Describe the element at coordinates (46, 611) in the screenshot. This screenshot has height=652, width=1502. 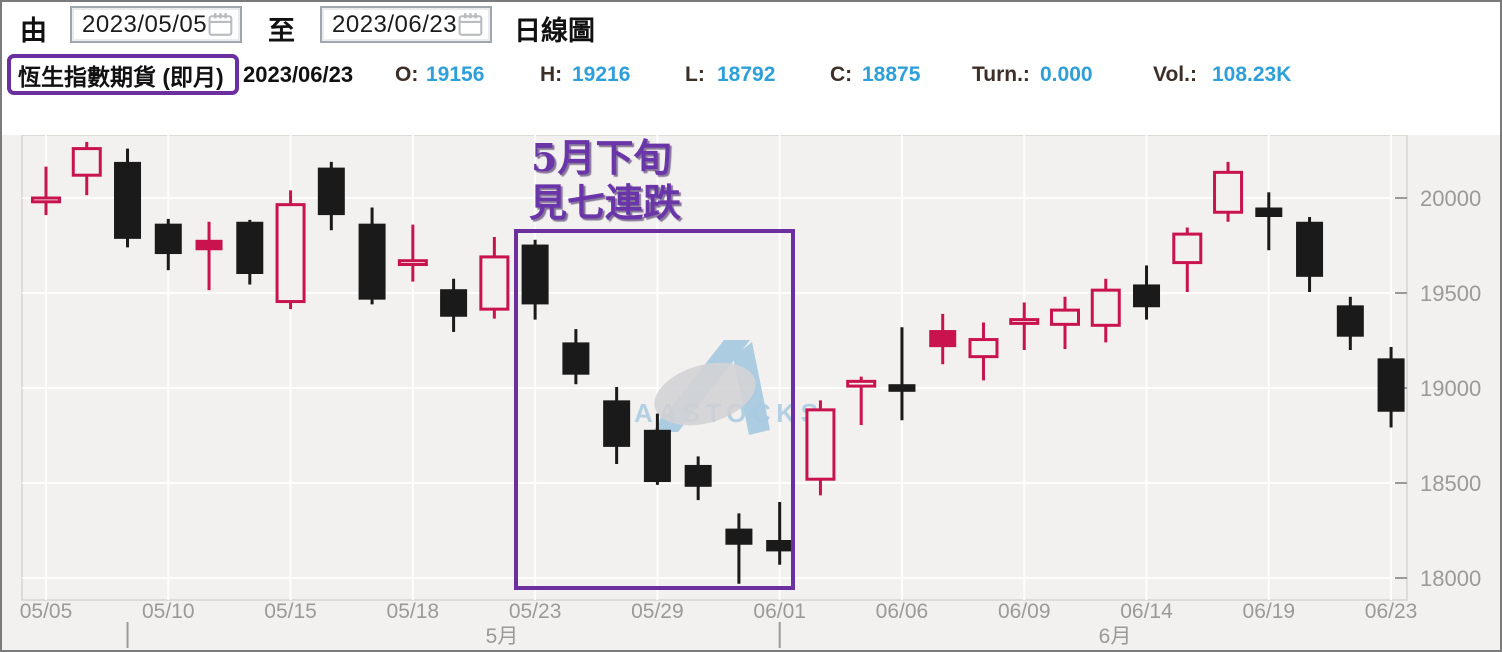
I see `x-axis-label: 05/05` at that location.